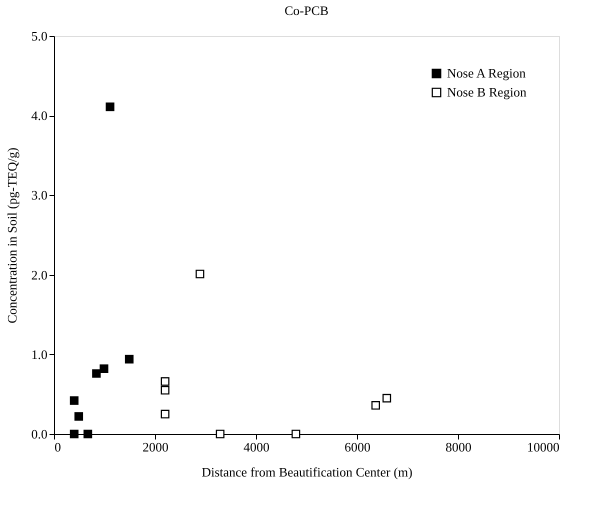  I want to click on x-tick-label: 2000, so click(155, 447).